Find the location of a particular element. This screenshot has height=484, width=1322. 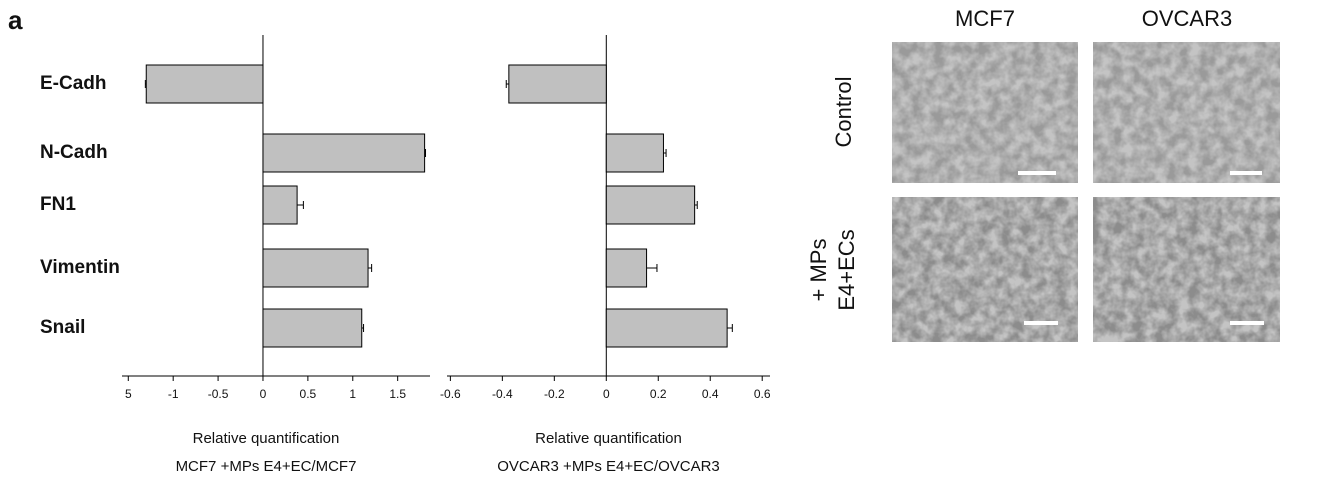

x-tick-label: 0.5 is located at coordinates (308, 394).